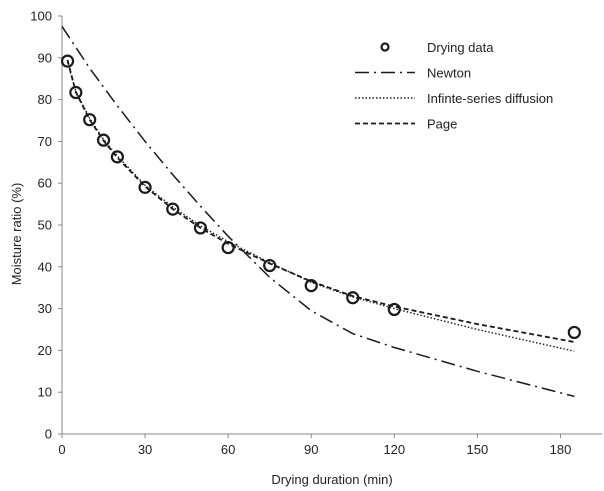 This screenshot has width=604, height=491. I want to click on legend-marker, so click(385, 47).